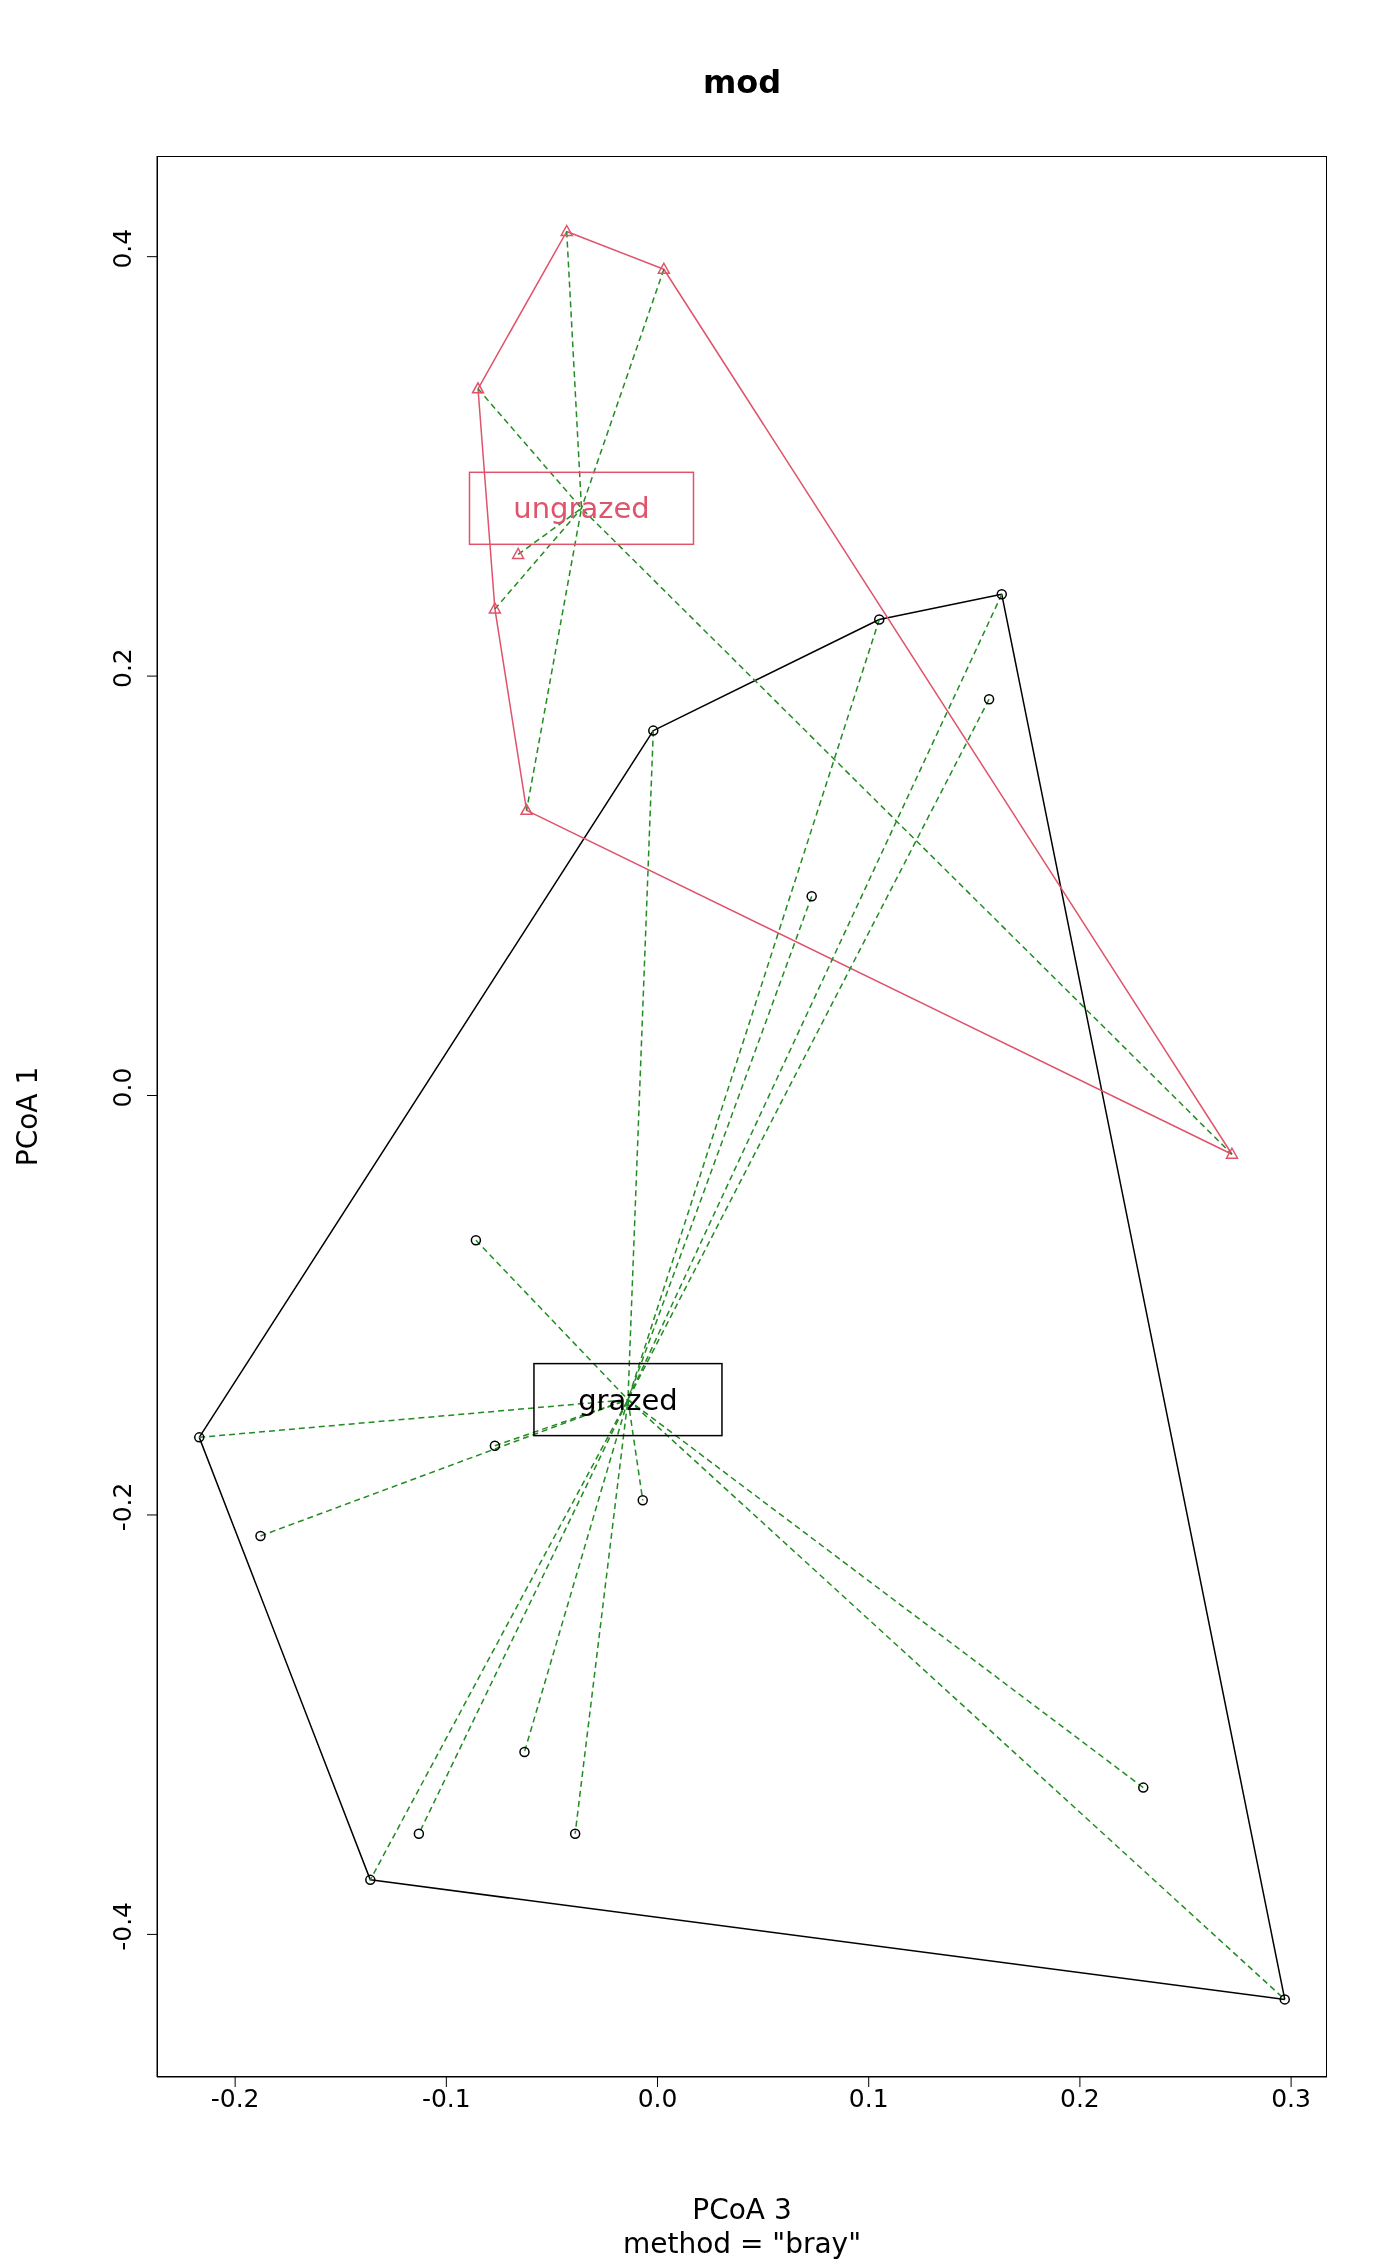 This screenshot has height=2266, width=1400. I want to click on y-axis-title: PCoA 1, so click(28, 1116).